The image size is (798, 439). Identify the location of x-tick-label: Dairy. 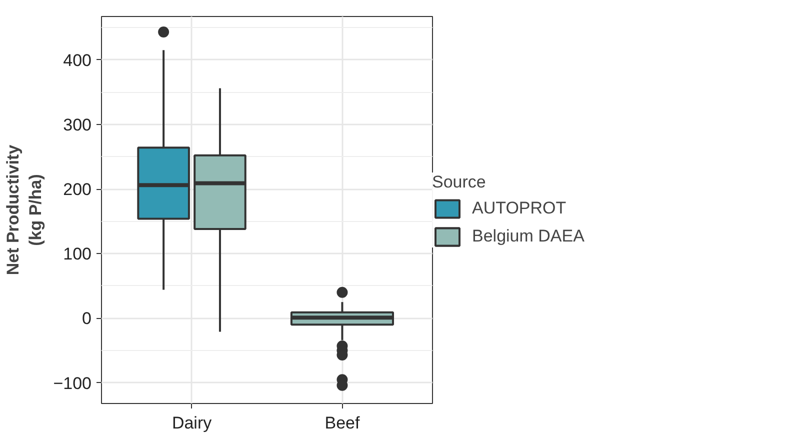
(192, 423).